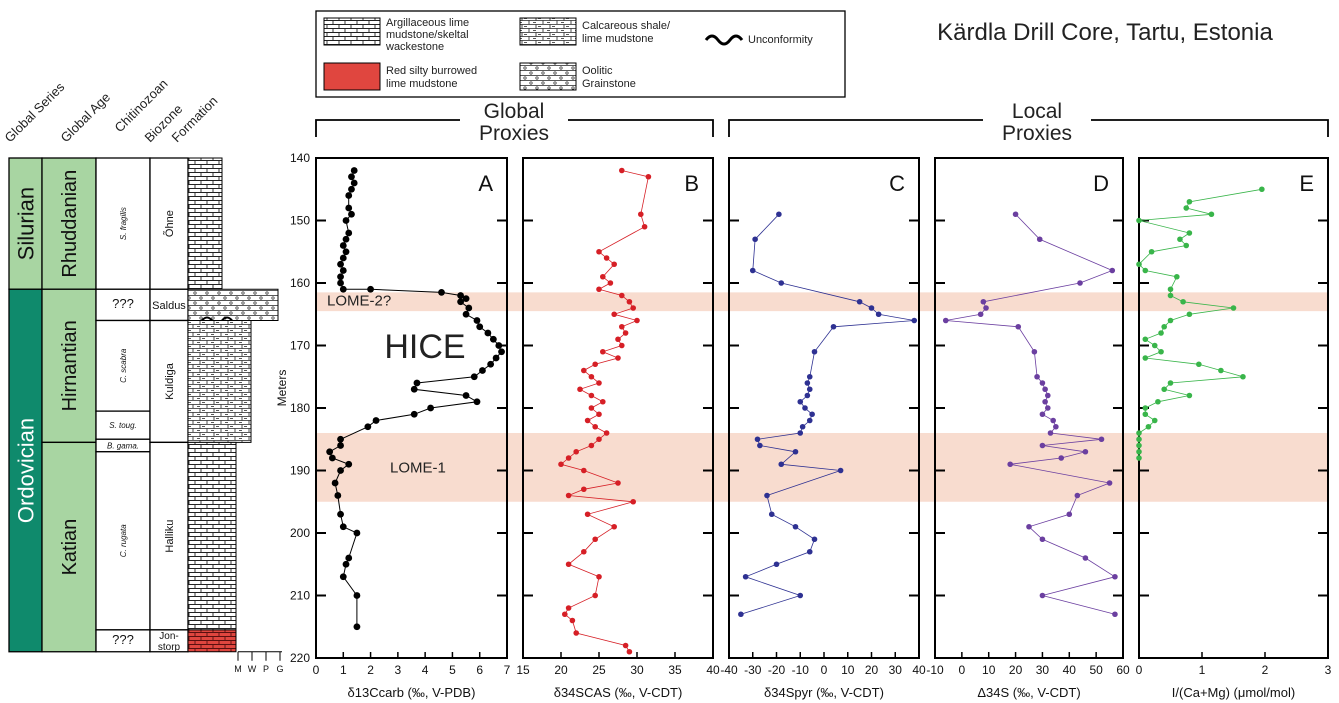 This screenshot has height=703, width=1339. I want to click on ytick-label-5: 190, so click(300, 471).